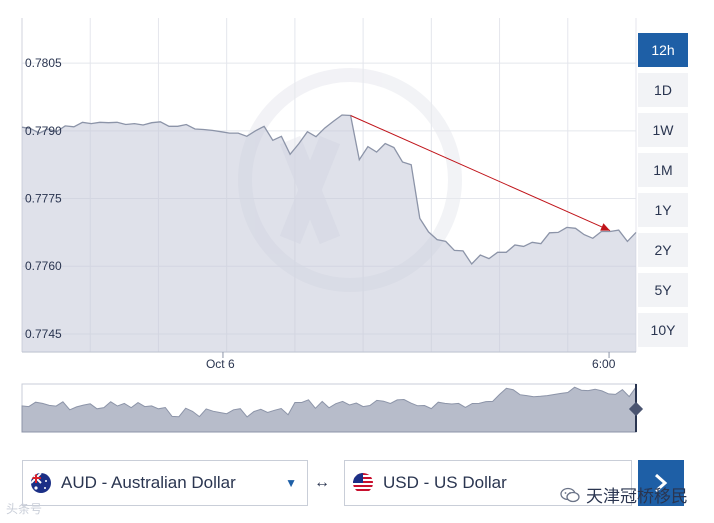 The width and height of the screenshot is (714, 523). I want to click on navigator-strip, so click(332, 408).